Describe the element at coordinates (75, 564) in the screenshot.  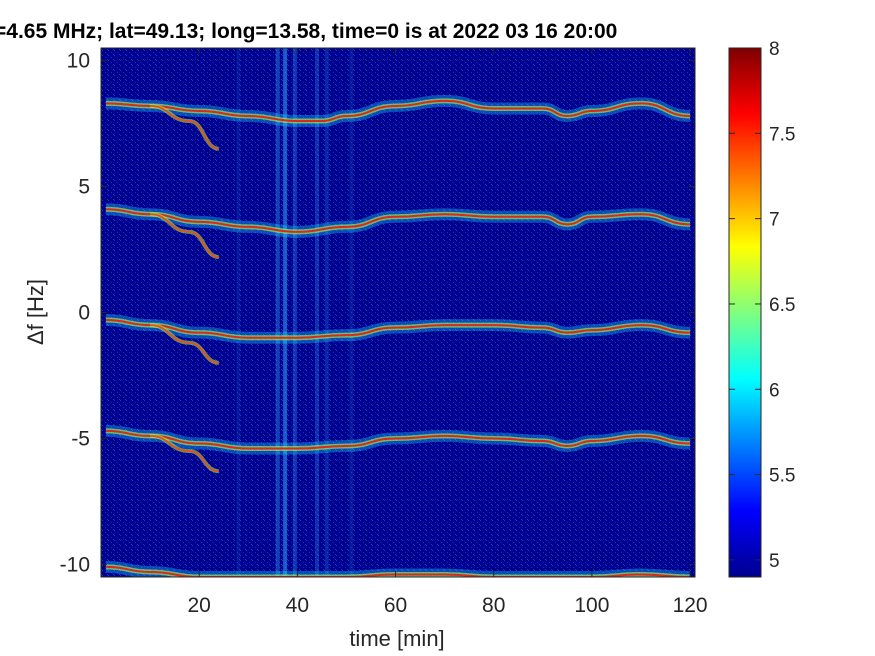
I see `y-tick-label: -10` at that location.